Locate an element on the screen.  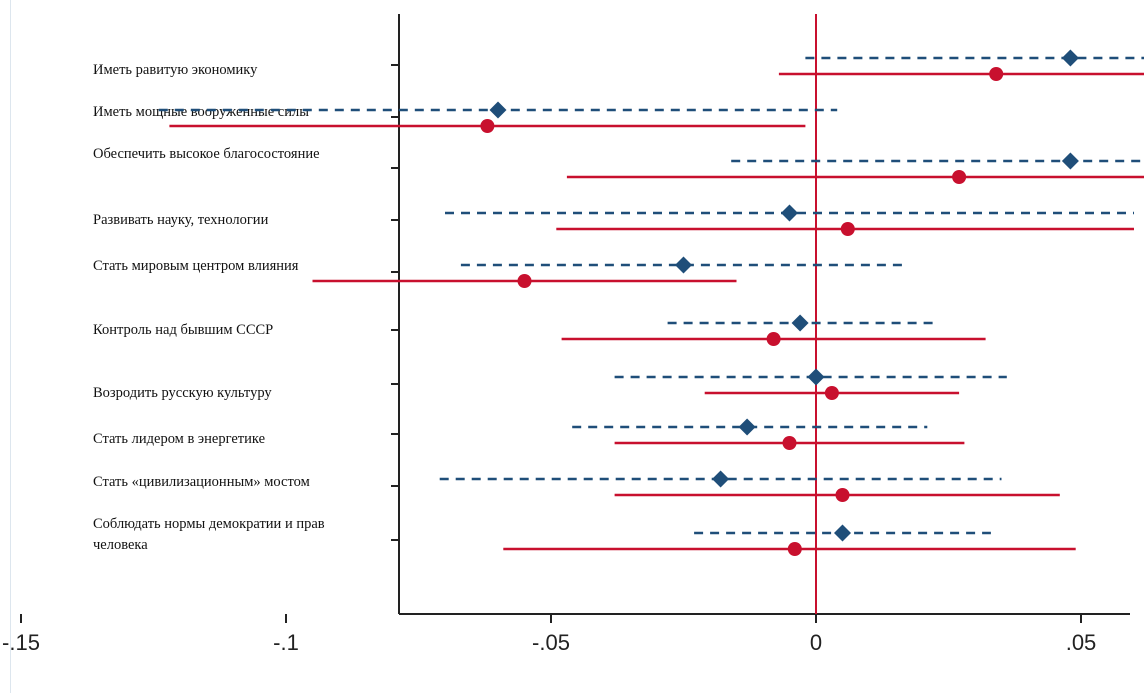
category-label-line: Иметь мощные вооруженные силы is located at coordinates (201, 112).